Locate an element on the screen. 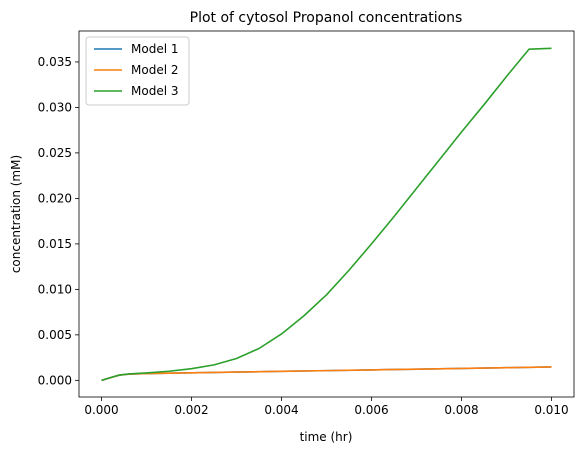 Image resolution: width=585 pixels, height=453 pixels. legend: Model 1 Model 2 Model 3 is located at coordinates (137, 71).